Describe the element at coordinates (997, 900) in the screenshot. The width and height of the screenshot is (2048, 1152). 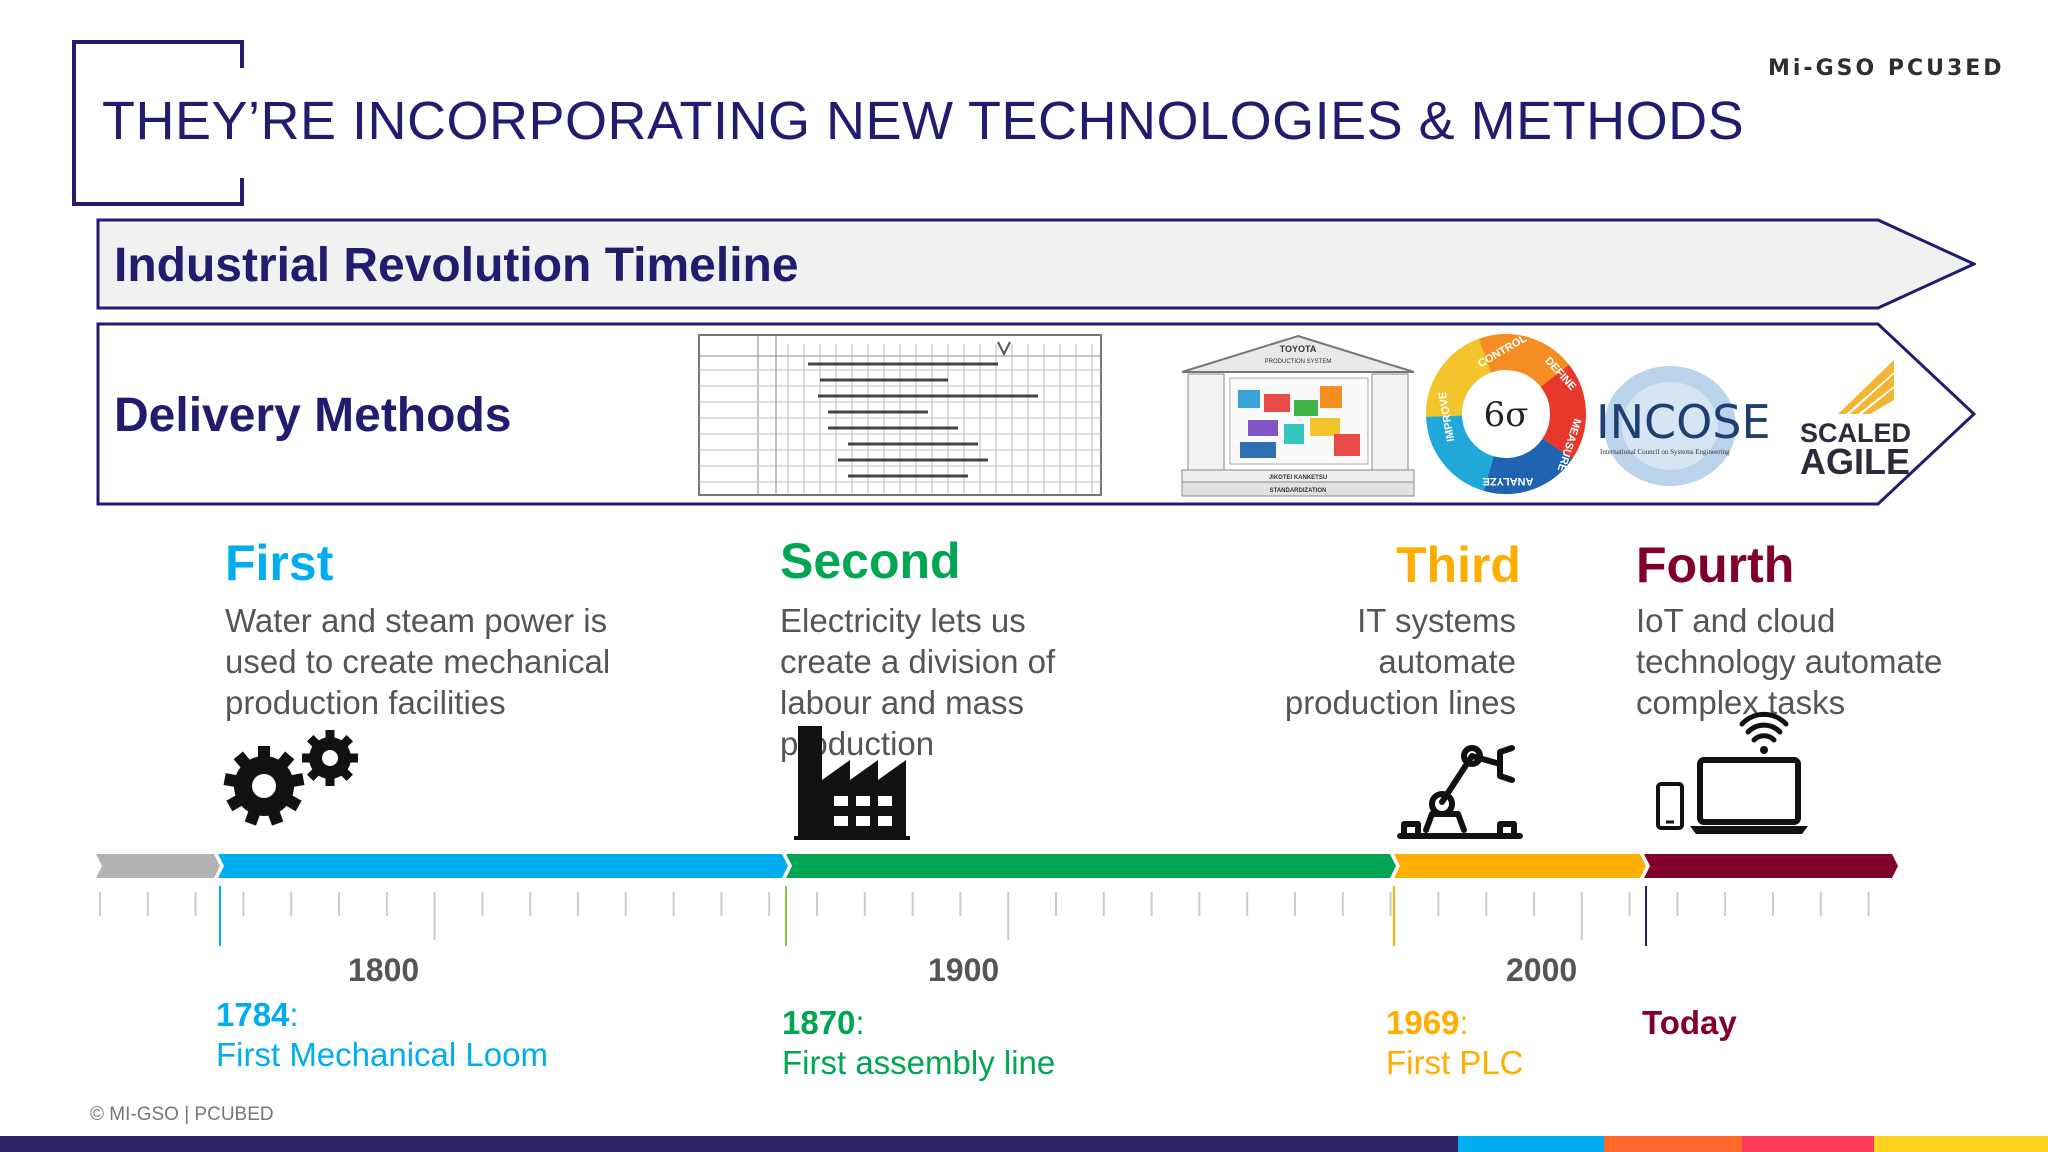
I see `timeline-axis` at that location.